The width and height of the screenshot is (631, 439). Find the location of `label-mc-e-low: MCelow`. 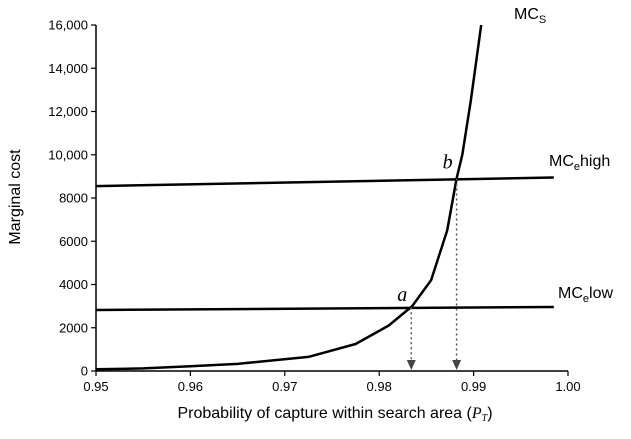

label-mc-e-low: MCelow is located at coordinates (585, 295).